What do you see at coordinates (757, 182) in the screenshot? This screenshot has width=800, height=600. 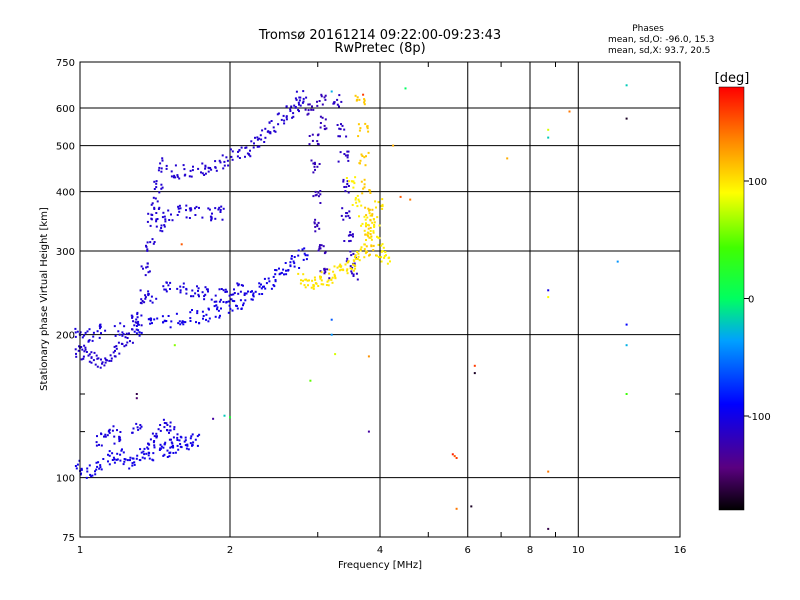 I see `colorbar-tick-label: 100` at bounding box center [757, 182].